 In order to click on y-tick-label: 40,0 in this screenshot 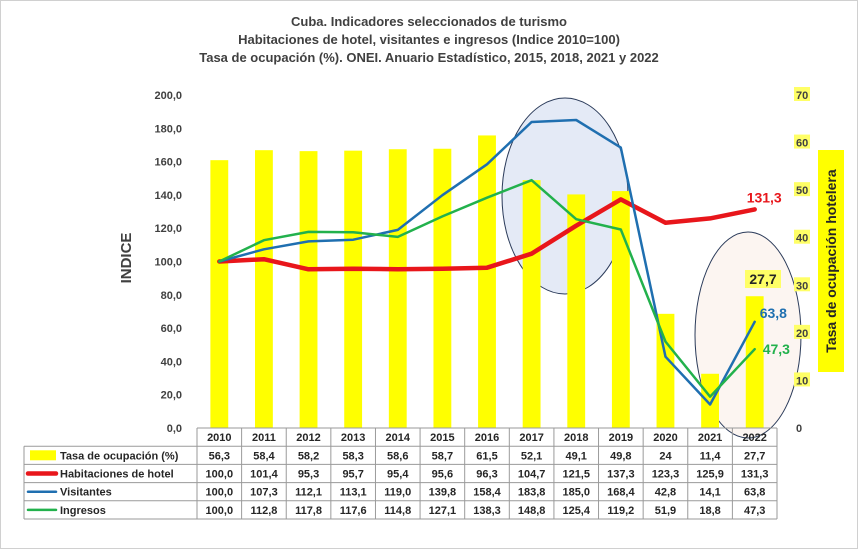, I will do `click(171, 362)`.